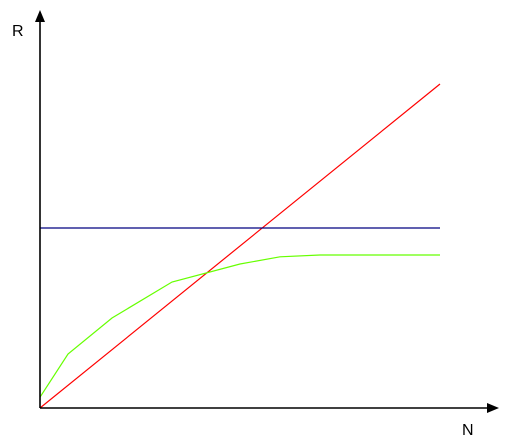 The height and width of the screenshot is (439, 510). Describe the element at coordinates (40, 16) in the screenshot. I see `y-axis-arrow-icon` at that location.